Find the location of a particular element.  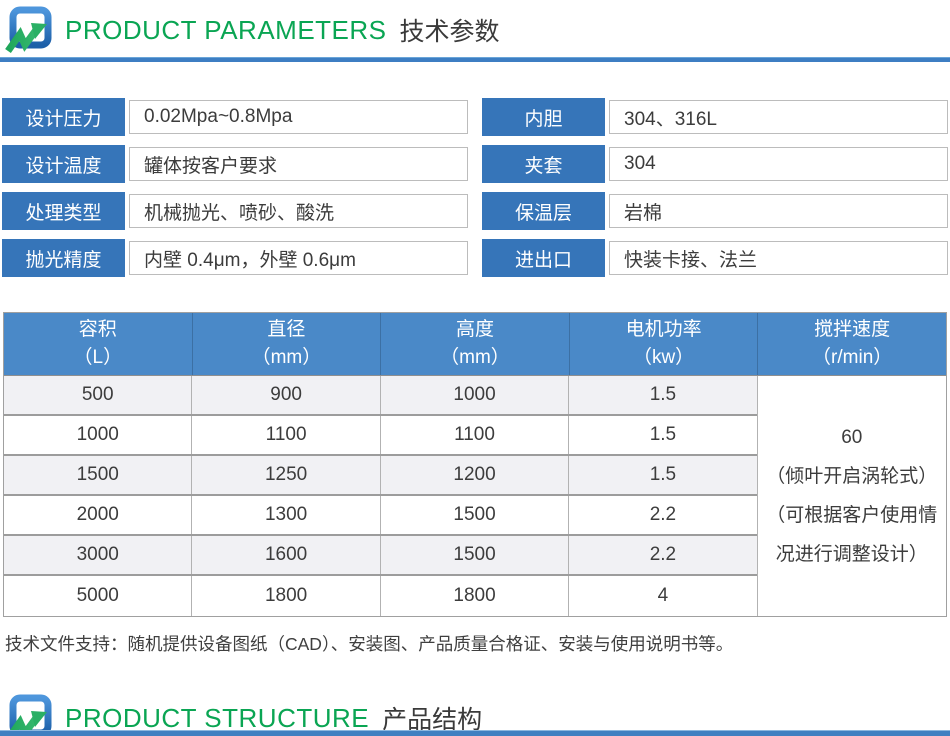

bottom-divider is located at coordinates (475, 733).